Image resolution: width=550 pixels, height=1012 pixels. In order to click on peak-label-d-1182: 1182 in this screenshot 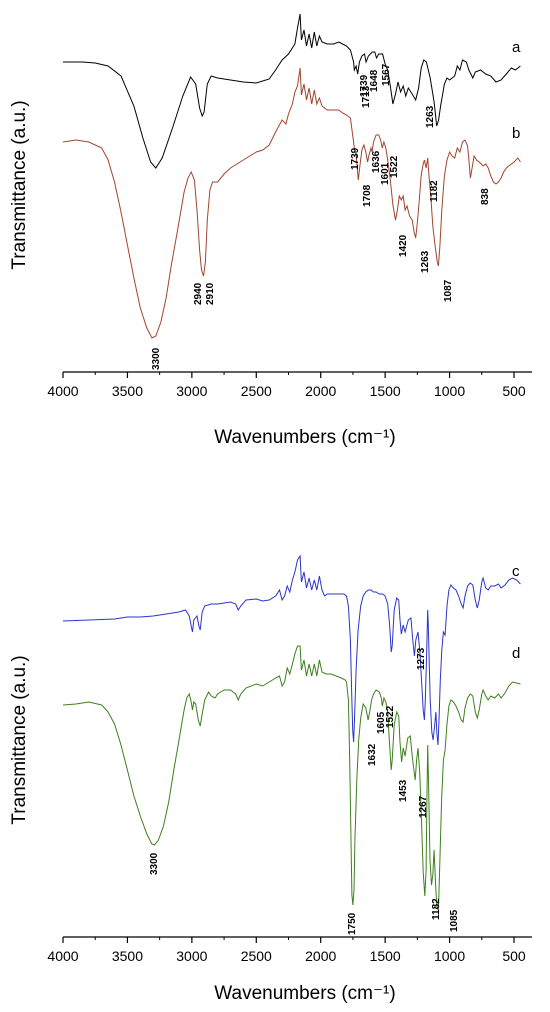, I will do `click(436, 909)`.